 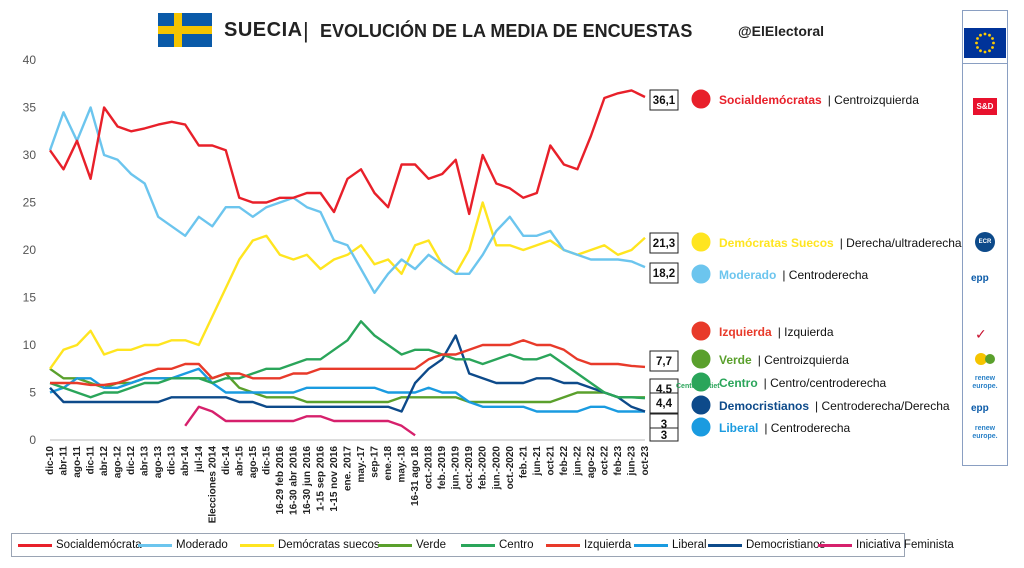 I want to click on page-title: SUECIA, so click(x=263, y=30).